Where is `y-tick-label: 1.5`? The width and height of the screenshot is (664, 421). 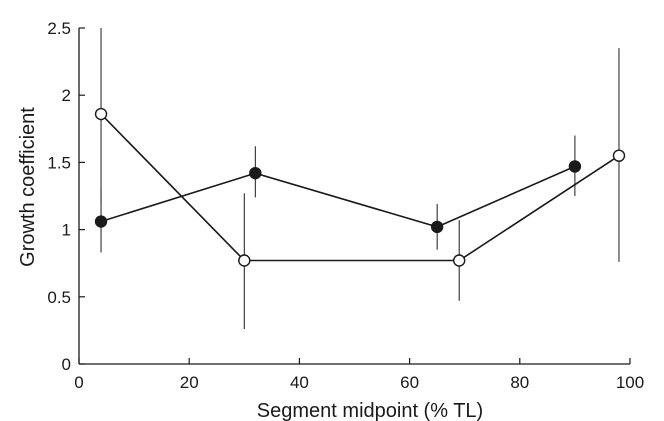
y-tick-label: 1.5 is located at coordinates (59, 162).